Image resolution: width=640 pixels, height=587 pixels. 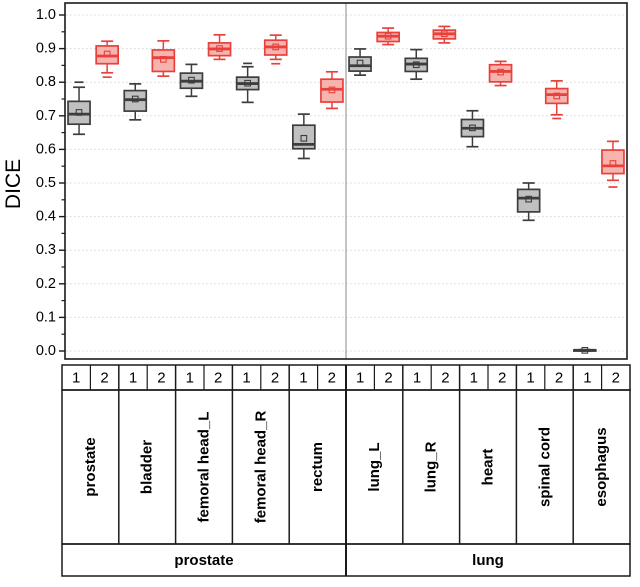 I want to click on y-tick-label: 0.3, so click(x=46, y=250).